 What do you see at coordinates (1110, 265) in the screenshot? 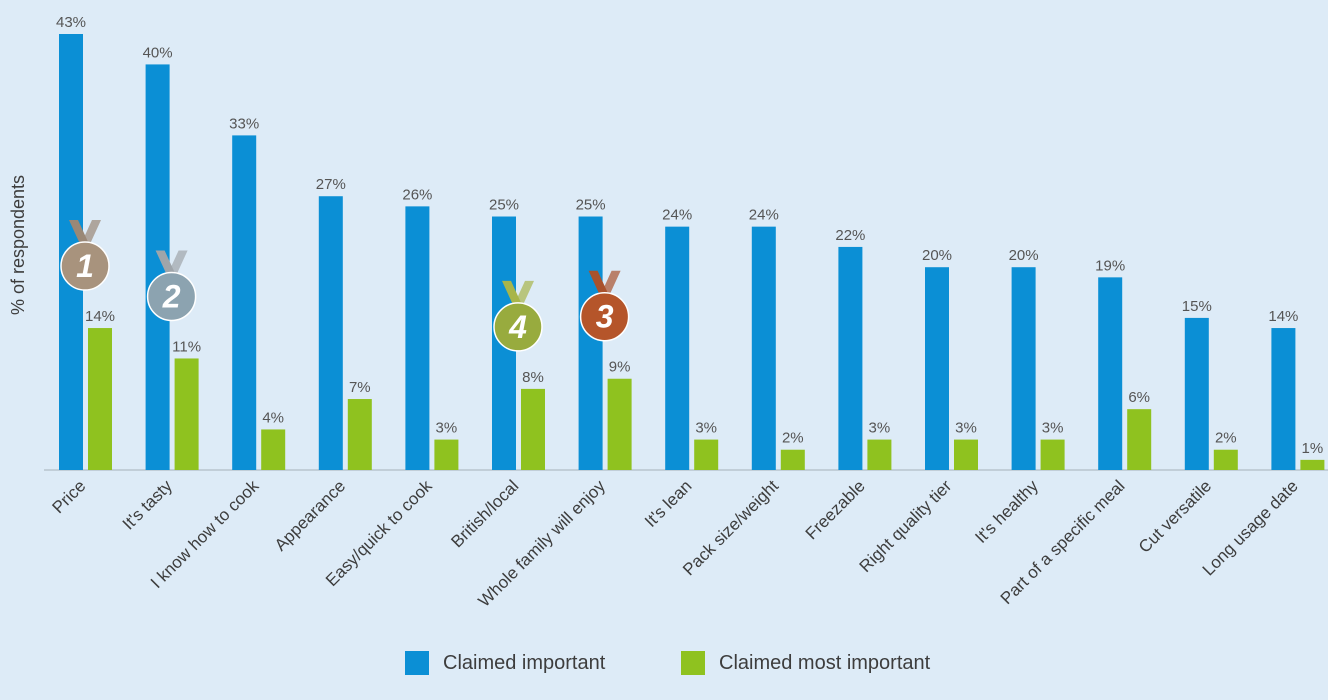
I see `data-label-claimed-important-part-of-a-specific-meal: 19%` at bounding box center [1110, 265].